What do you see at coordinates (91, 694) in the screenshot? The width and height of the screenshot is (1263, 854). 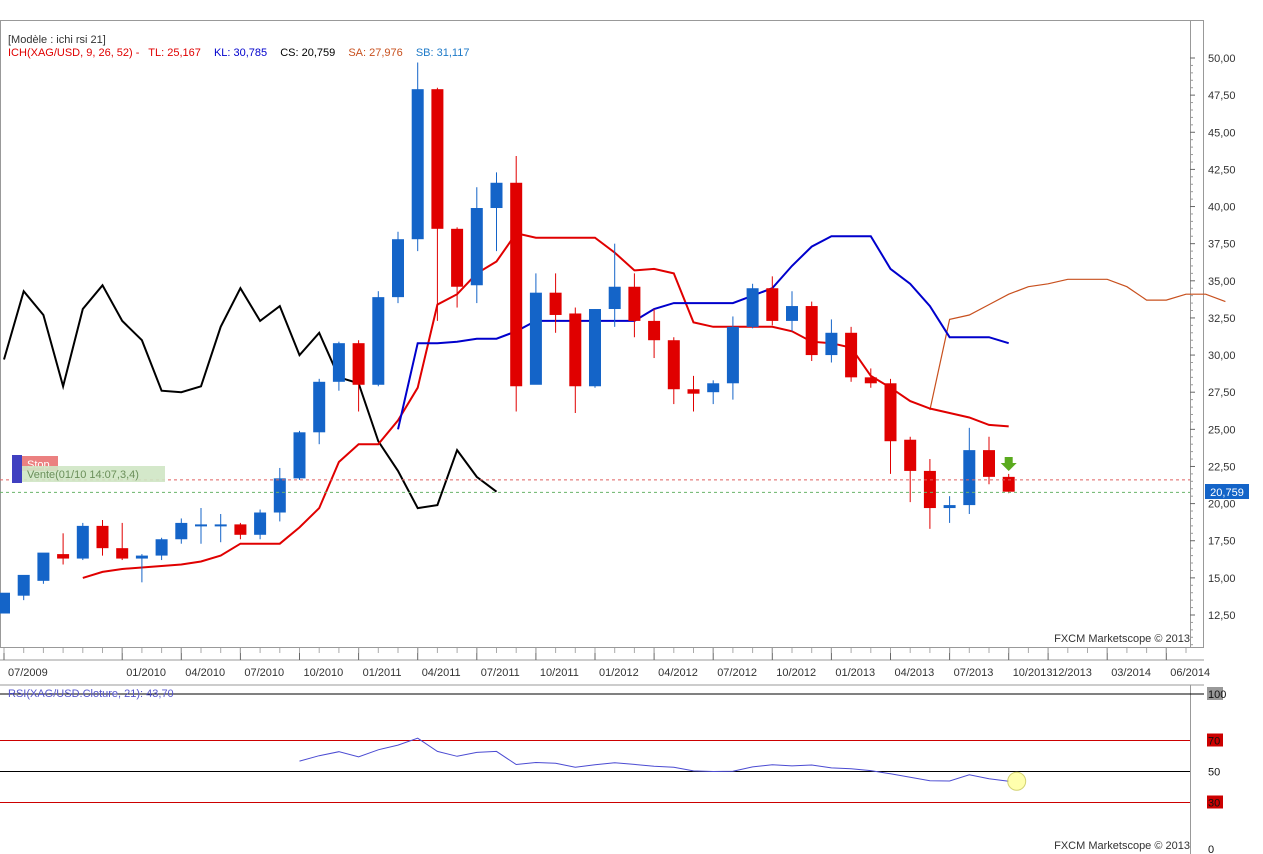 I see `rsi-label: RSI(XAG/USD.Cloture, 21): 43,70` at bounding box center [91, 694].